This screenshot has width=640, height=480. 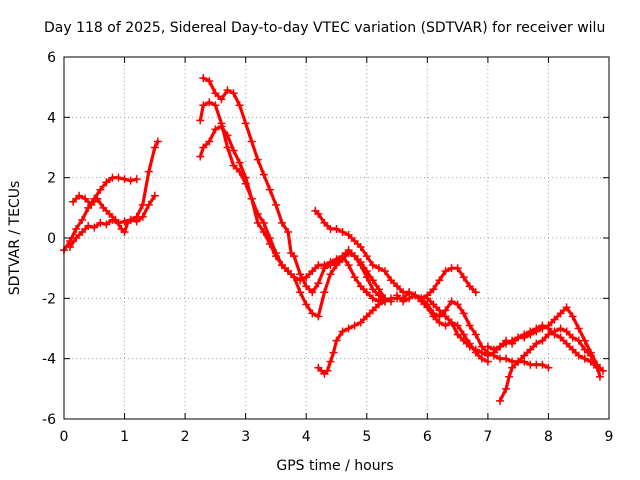 I want to click on series-arc-f, so click(x=292, y=214).